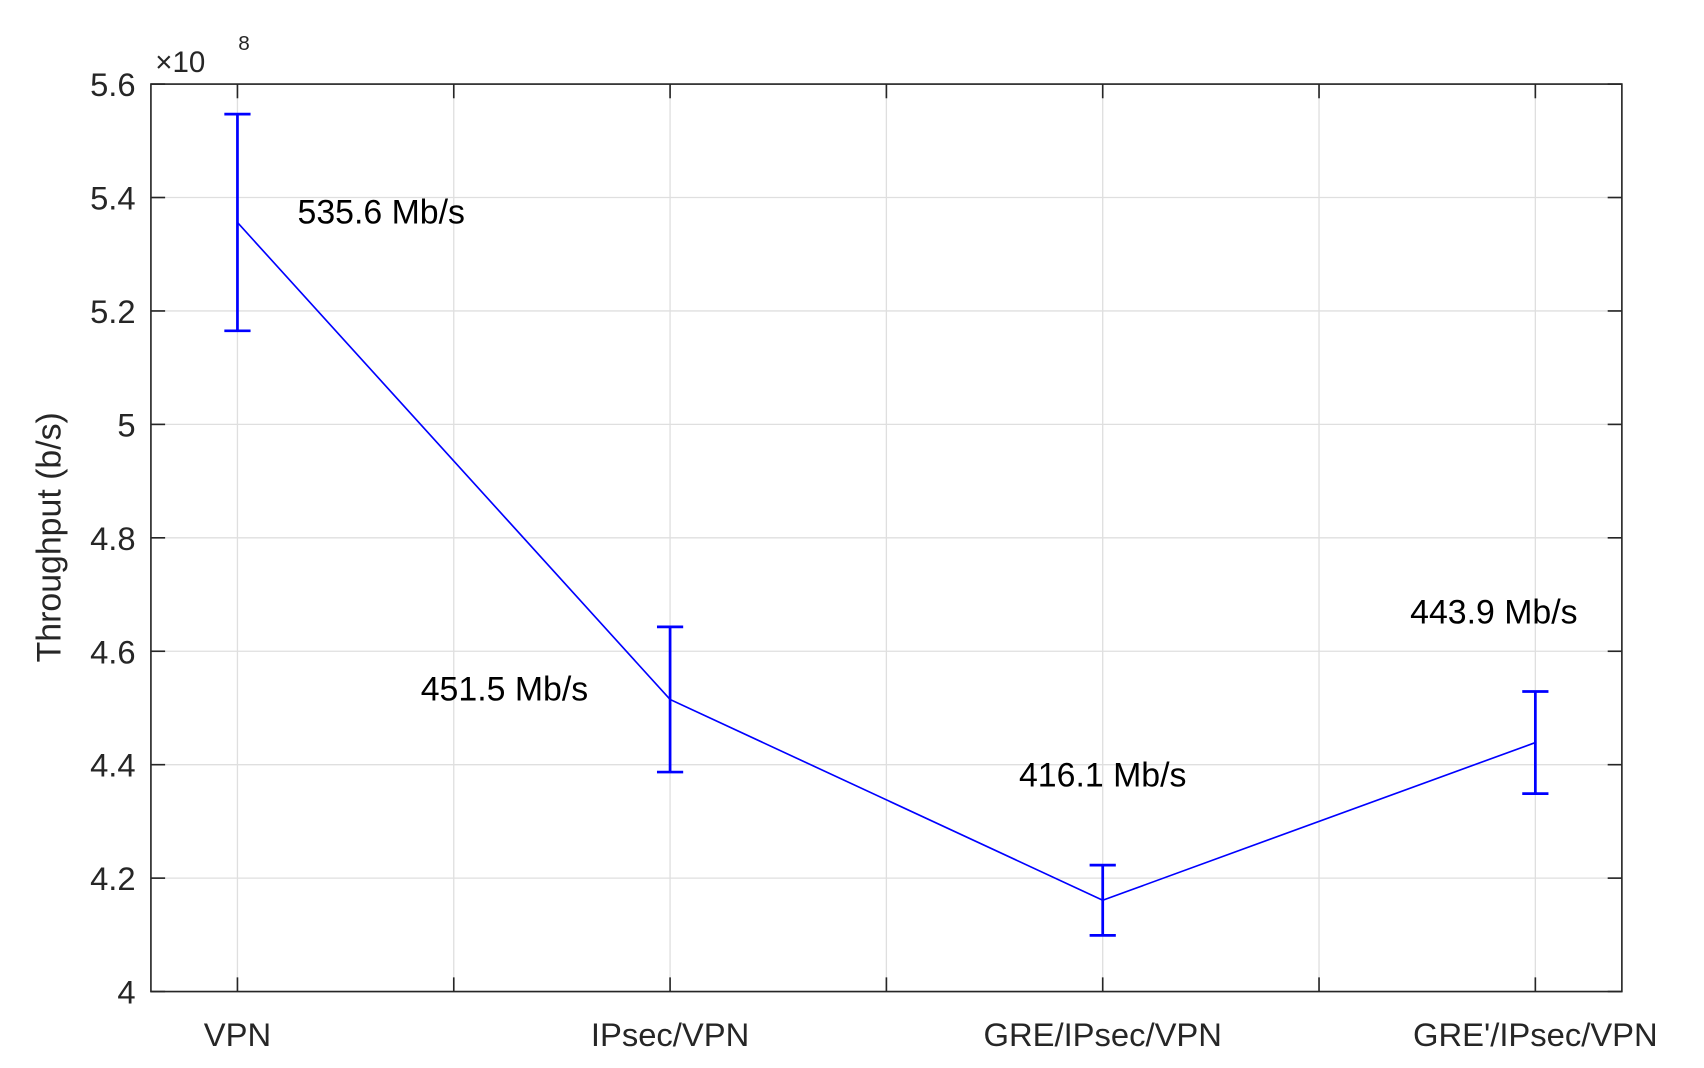  Describe the element at coordinates (381, 213) in the screenshot. I see `data-label: 535.6 Mb/s` at that location.